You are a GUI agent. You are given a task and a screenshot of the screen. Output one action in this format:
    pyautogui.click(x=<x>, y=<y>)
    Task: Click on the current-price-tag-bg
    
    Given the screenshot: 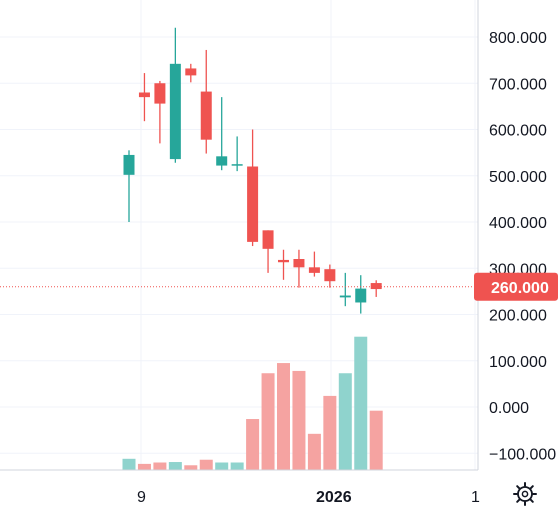 What is the action you would take?
    pyautogui.click(x=516, y=286)
    